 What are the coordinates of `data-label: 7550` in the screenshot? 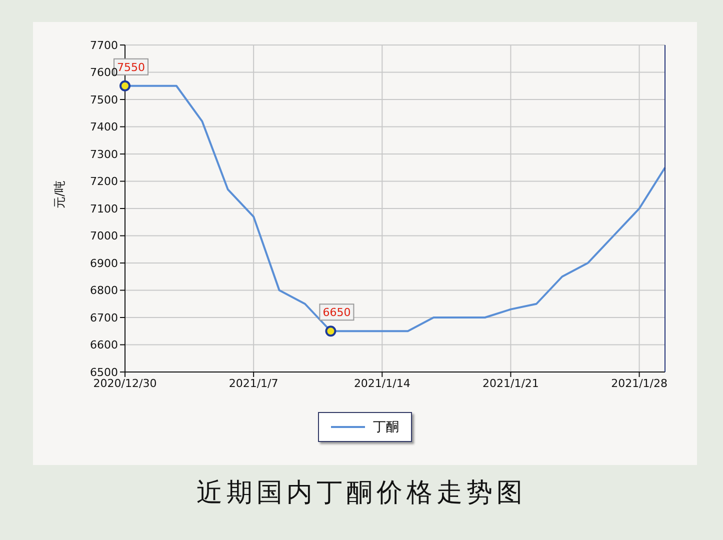 It's located at (131, 67).